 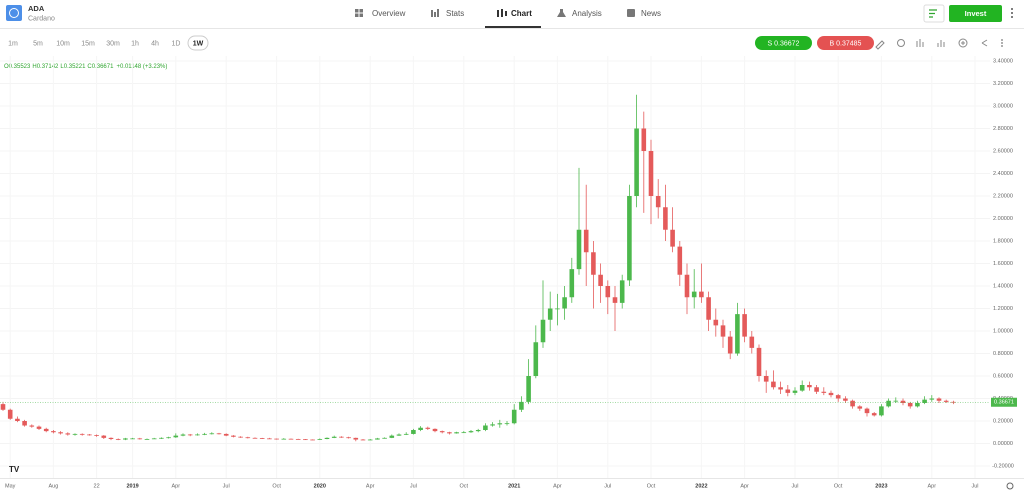 I want to click on draw-tool, so click(x=880, y=45).